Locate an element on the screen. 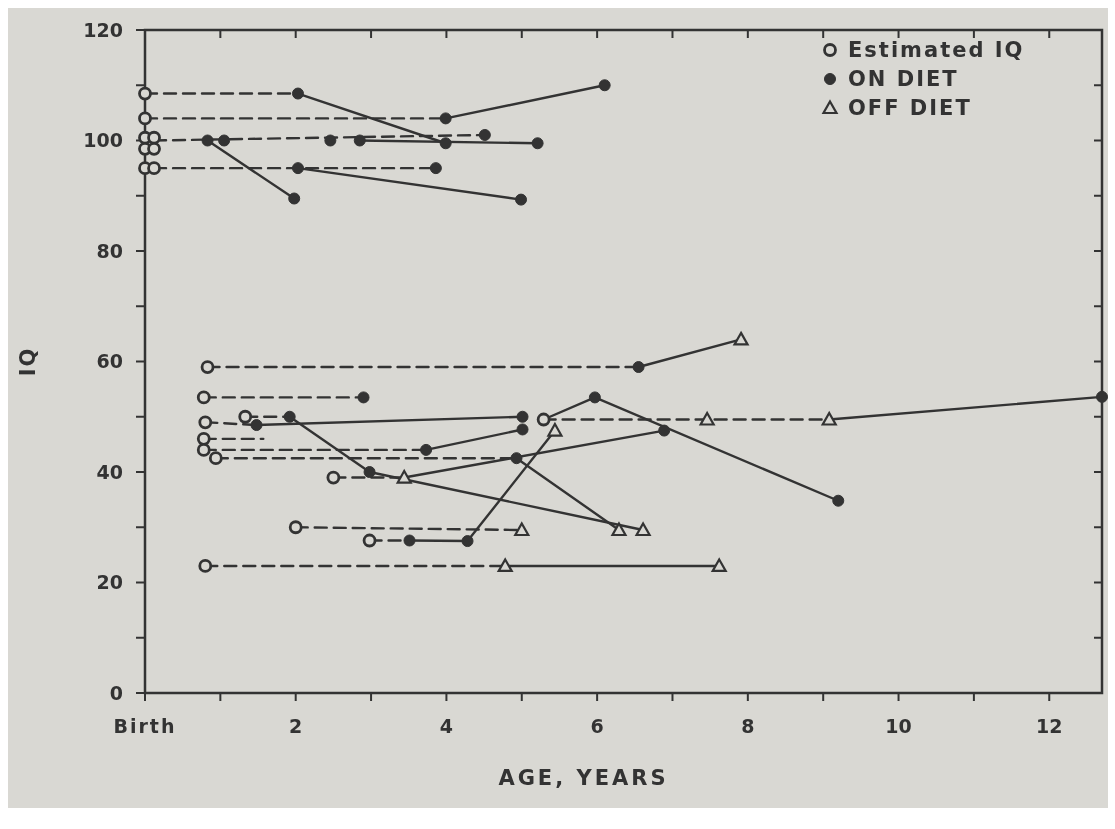 The height and width of the screenshot is (829, 1115). x-tick-label: 10 is located at coordinates (898, 726).